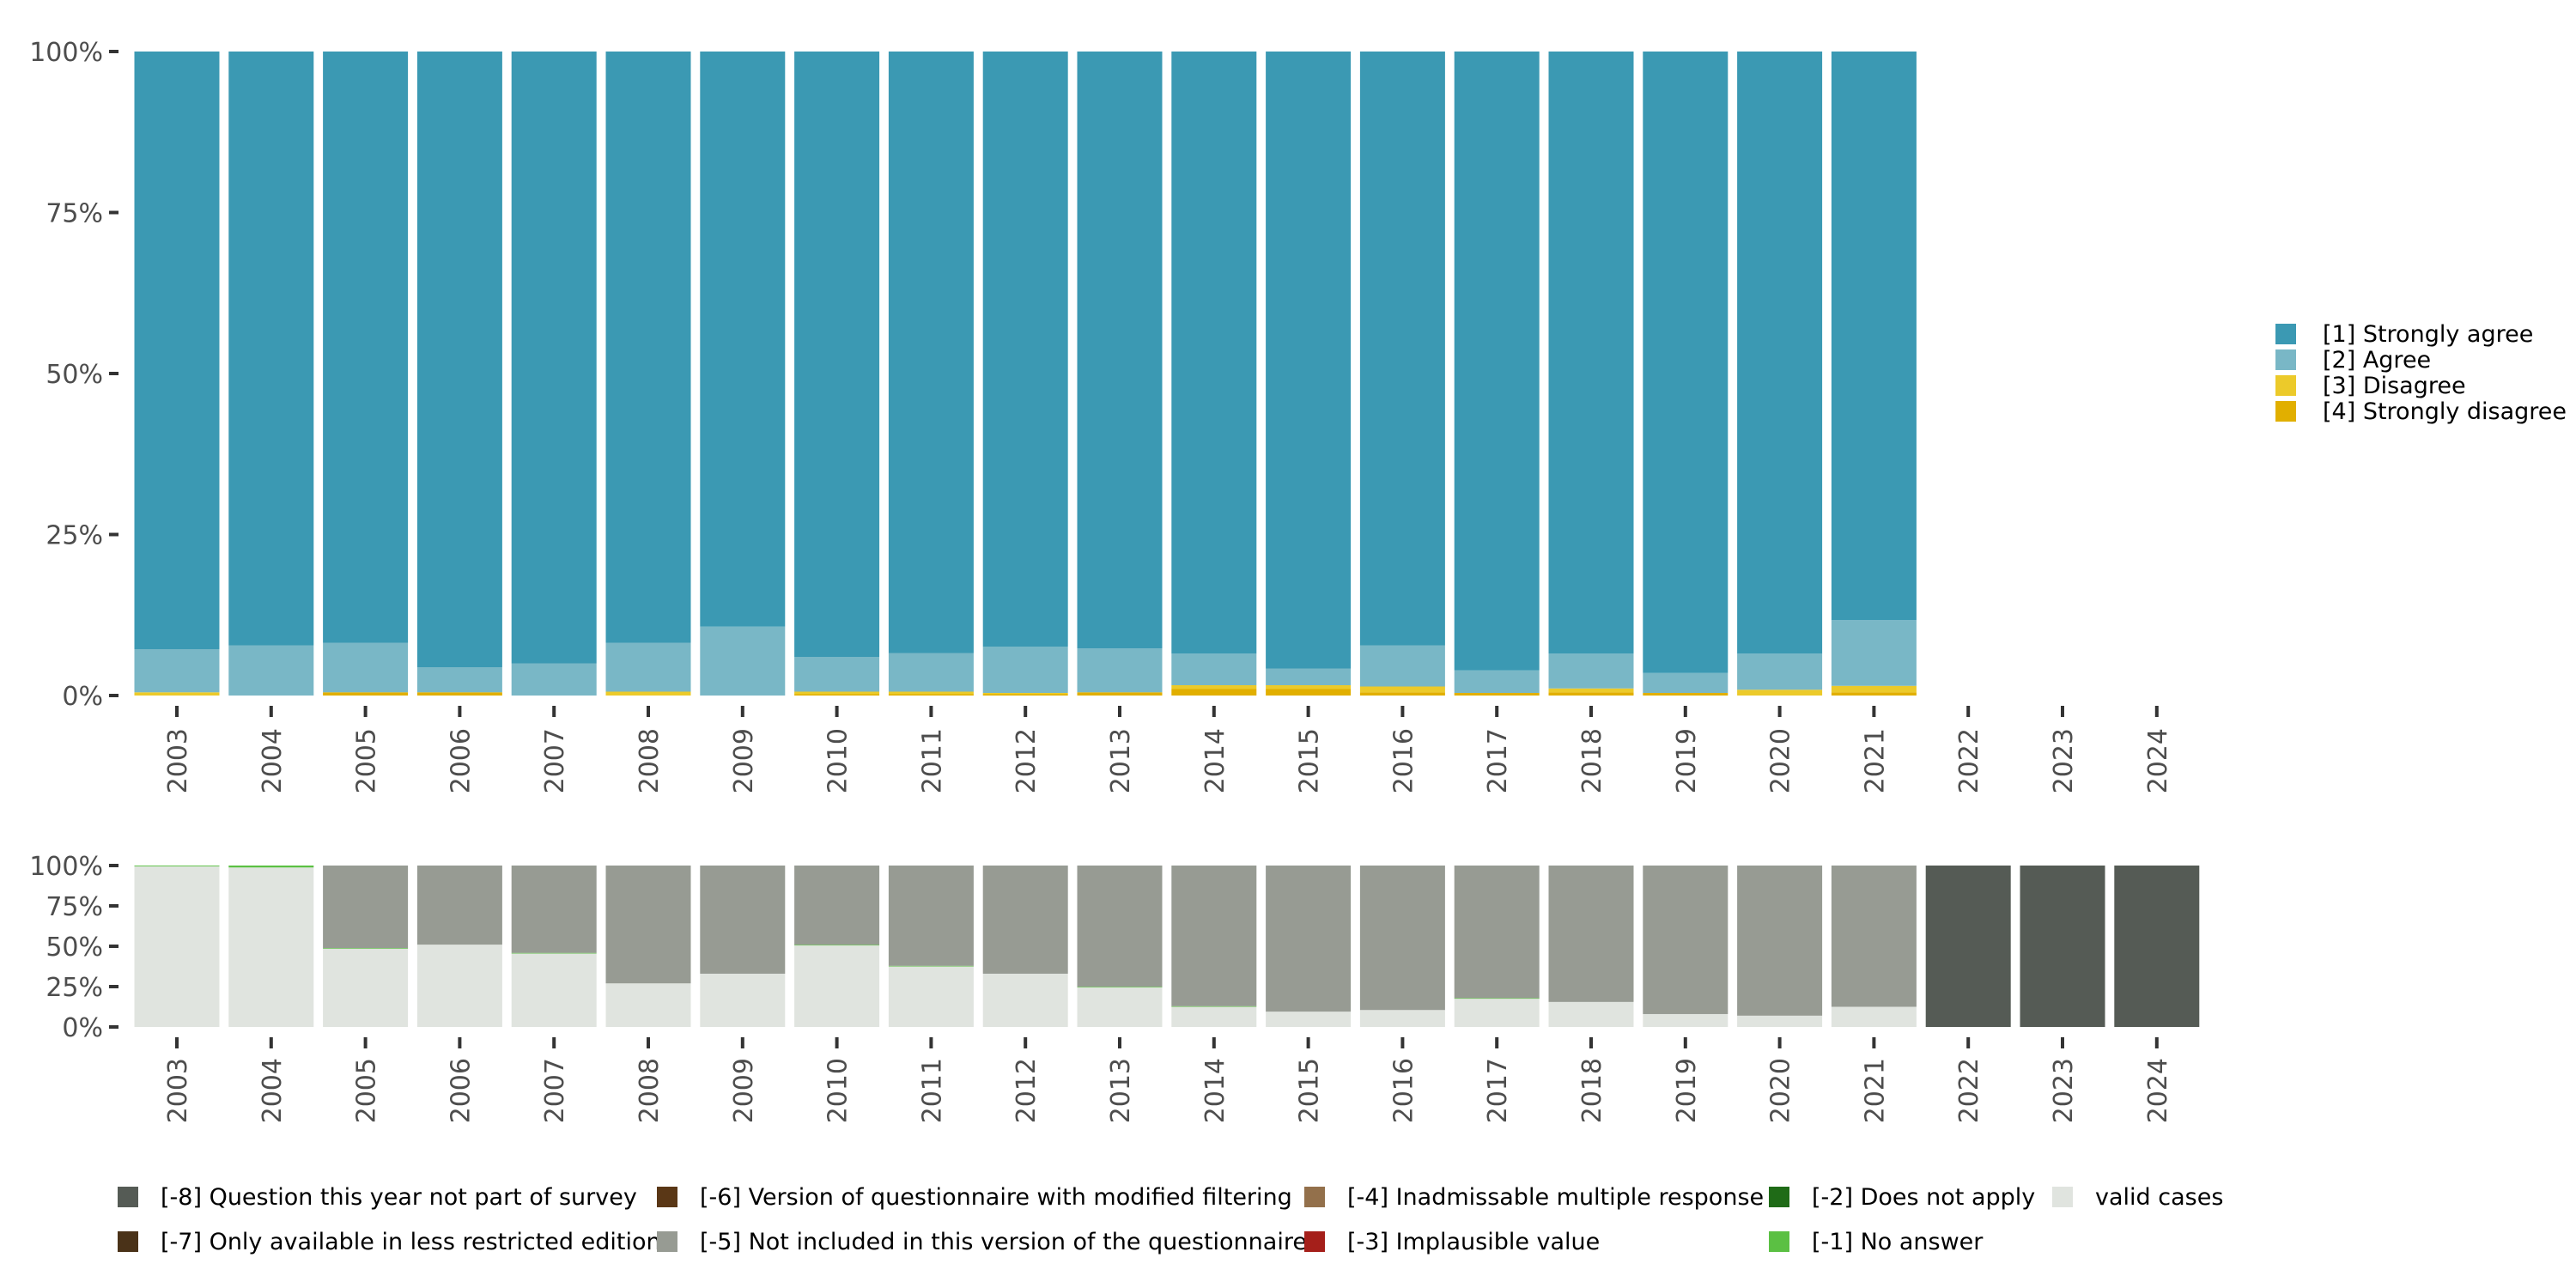 This screenshot has width=2576, height=1288. What do you see at coordinates (1875, 1090) in the screenshot?
I see `x-tick-label: 2021` at bounding box center [1875, 1090].